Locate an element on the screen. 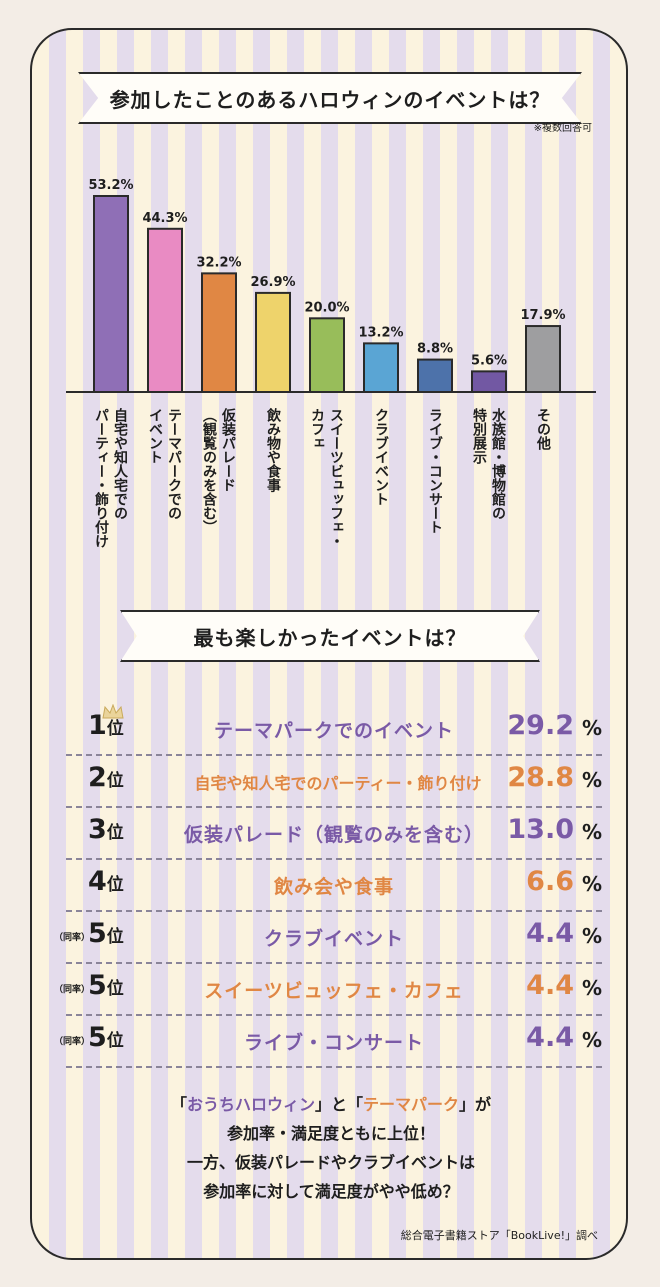 This screenshot has width=660, height=1287. bar-value-label-7: 8.8% is located at coordinates (435, 349).